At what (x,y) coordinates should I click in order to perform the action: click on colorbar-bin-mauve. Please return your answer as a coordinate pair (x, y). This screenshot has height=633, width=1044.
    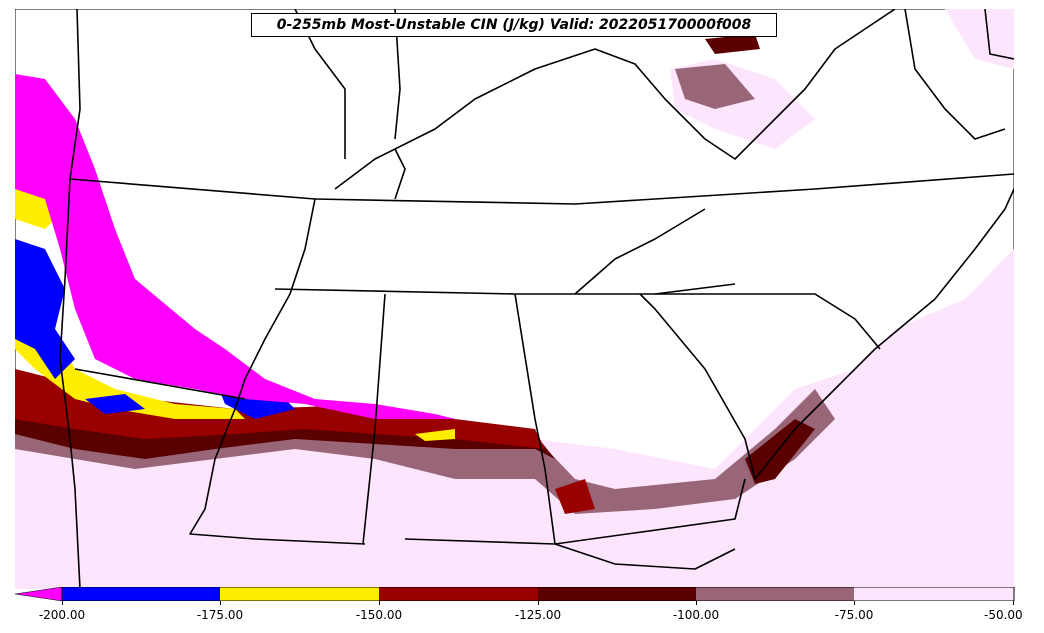
    Looking at the image, I should click on (775, 594).